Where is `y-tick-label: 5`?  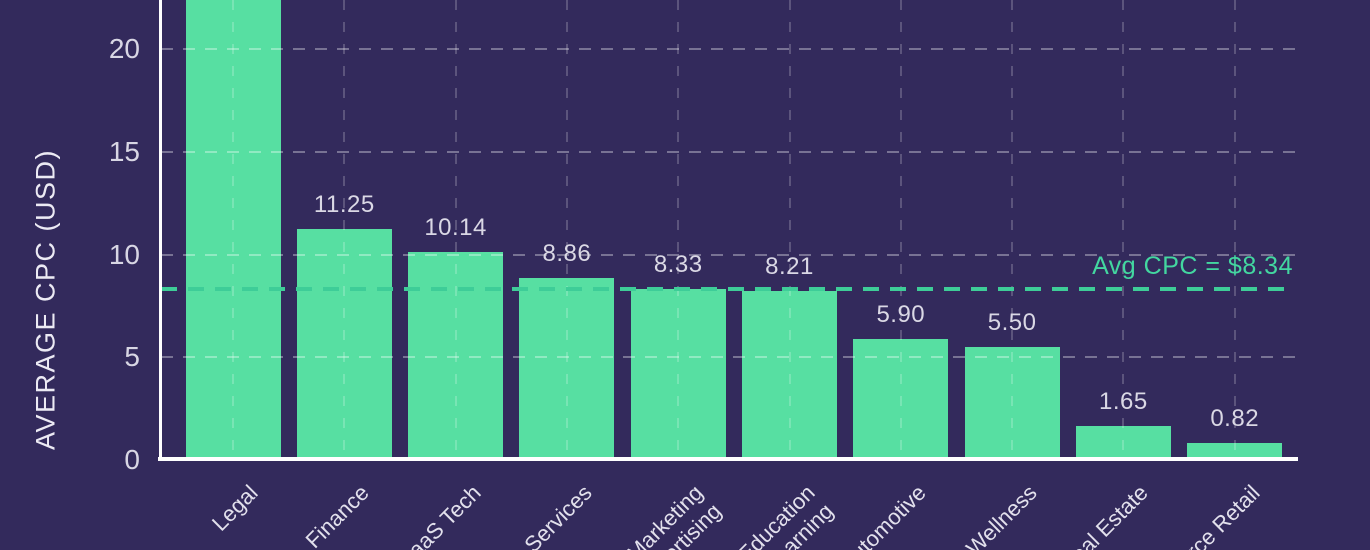
y-tick-label: 5 is located at coordinates (132, 357).